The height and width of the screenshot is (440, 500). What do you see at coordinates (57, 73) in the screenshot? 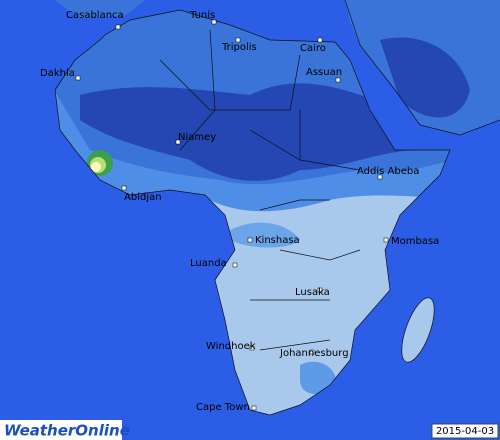
I see `city-label: Dakhla` at bounding box center [57, 73].